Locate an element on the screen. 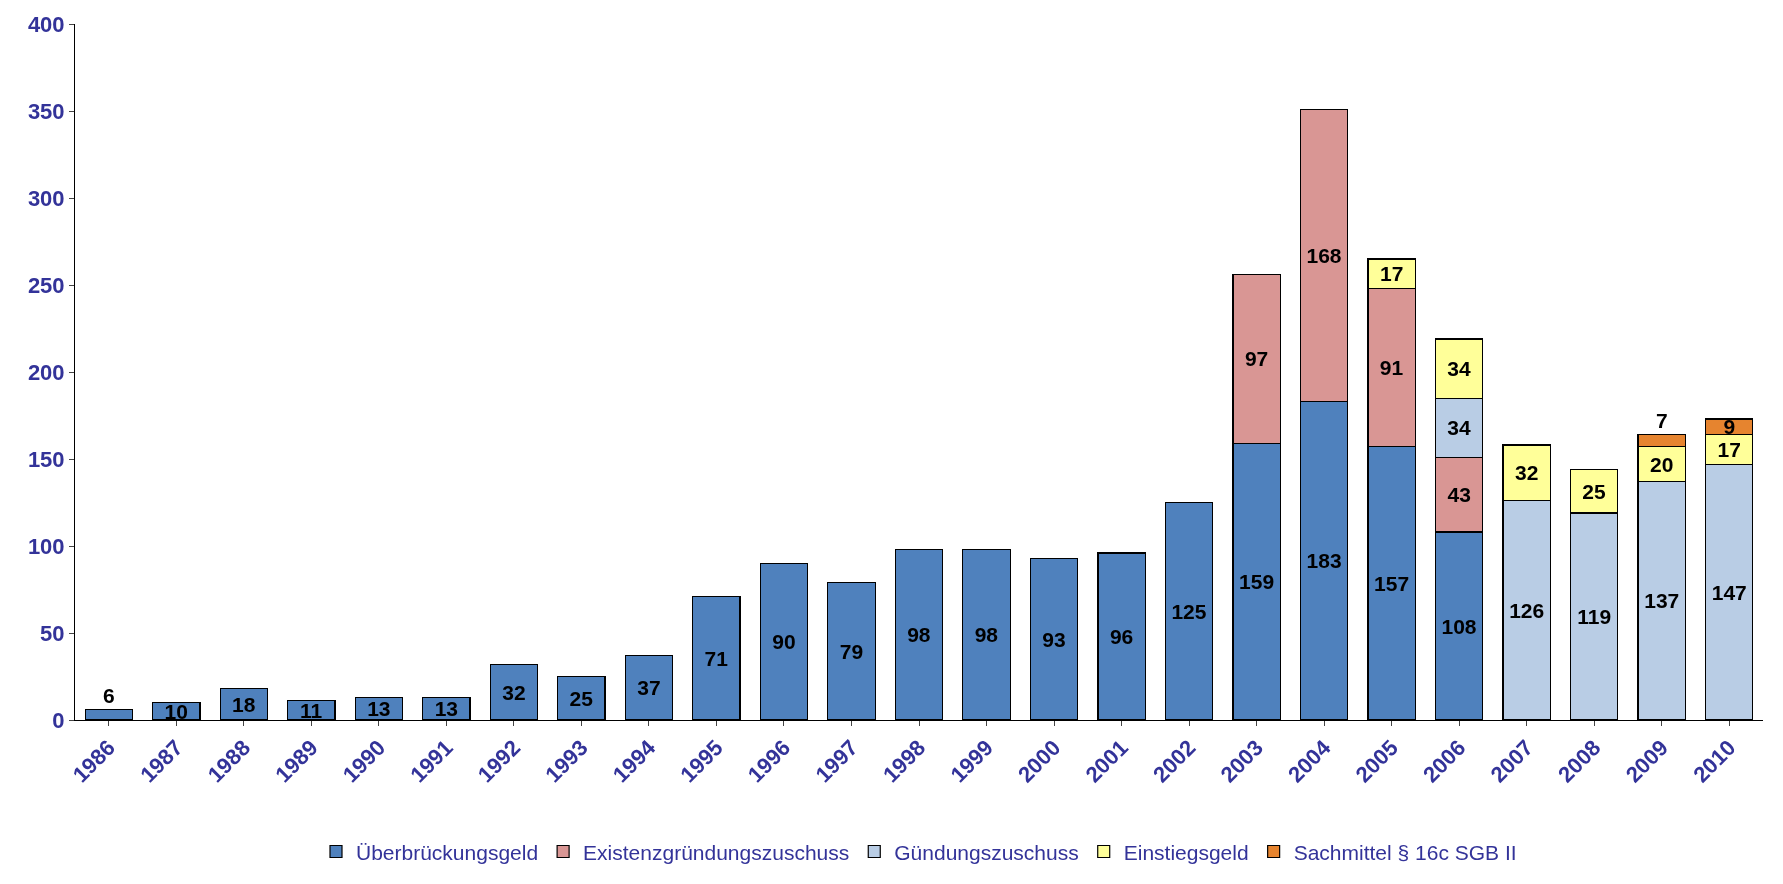  y-tick-label: 200 is located at coordinates (46, 372).